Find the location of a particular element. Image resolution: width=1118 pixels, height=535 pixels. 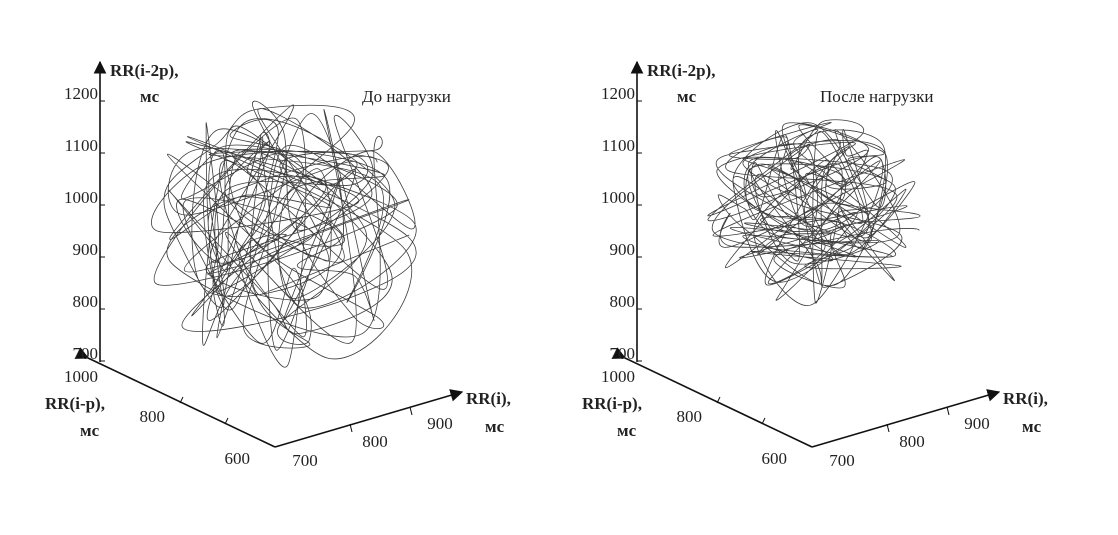

panel-title: После нагрузки is located at coordinates (877, 96).